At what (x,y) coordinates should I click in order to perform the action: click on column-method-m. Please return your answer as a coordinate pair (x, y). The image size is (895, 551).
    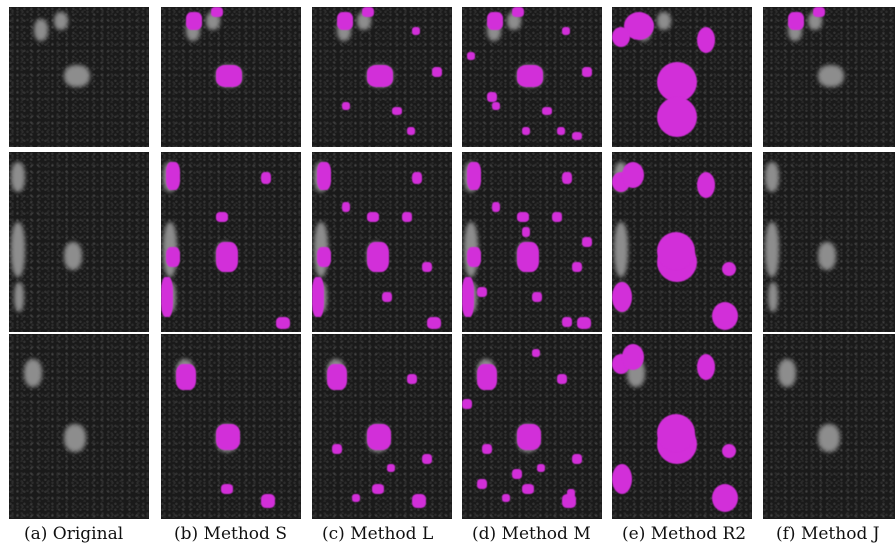
    Looking at the image, I should click on (532, 263).